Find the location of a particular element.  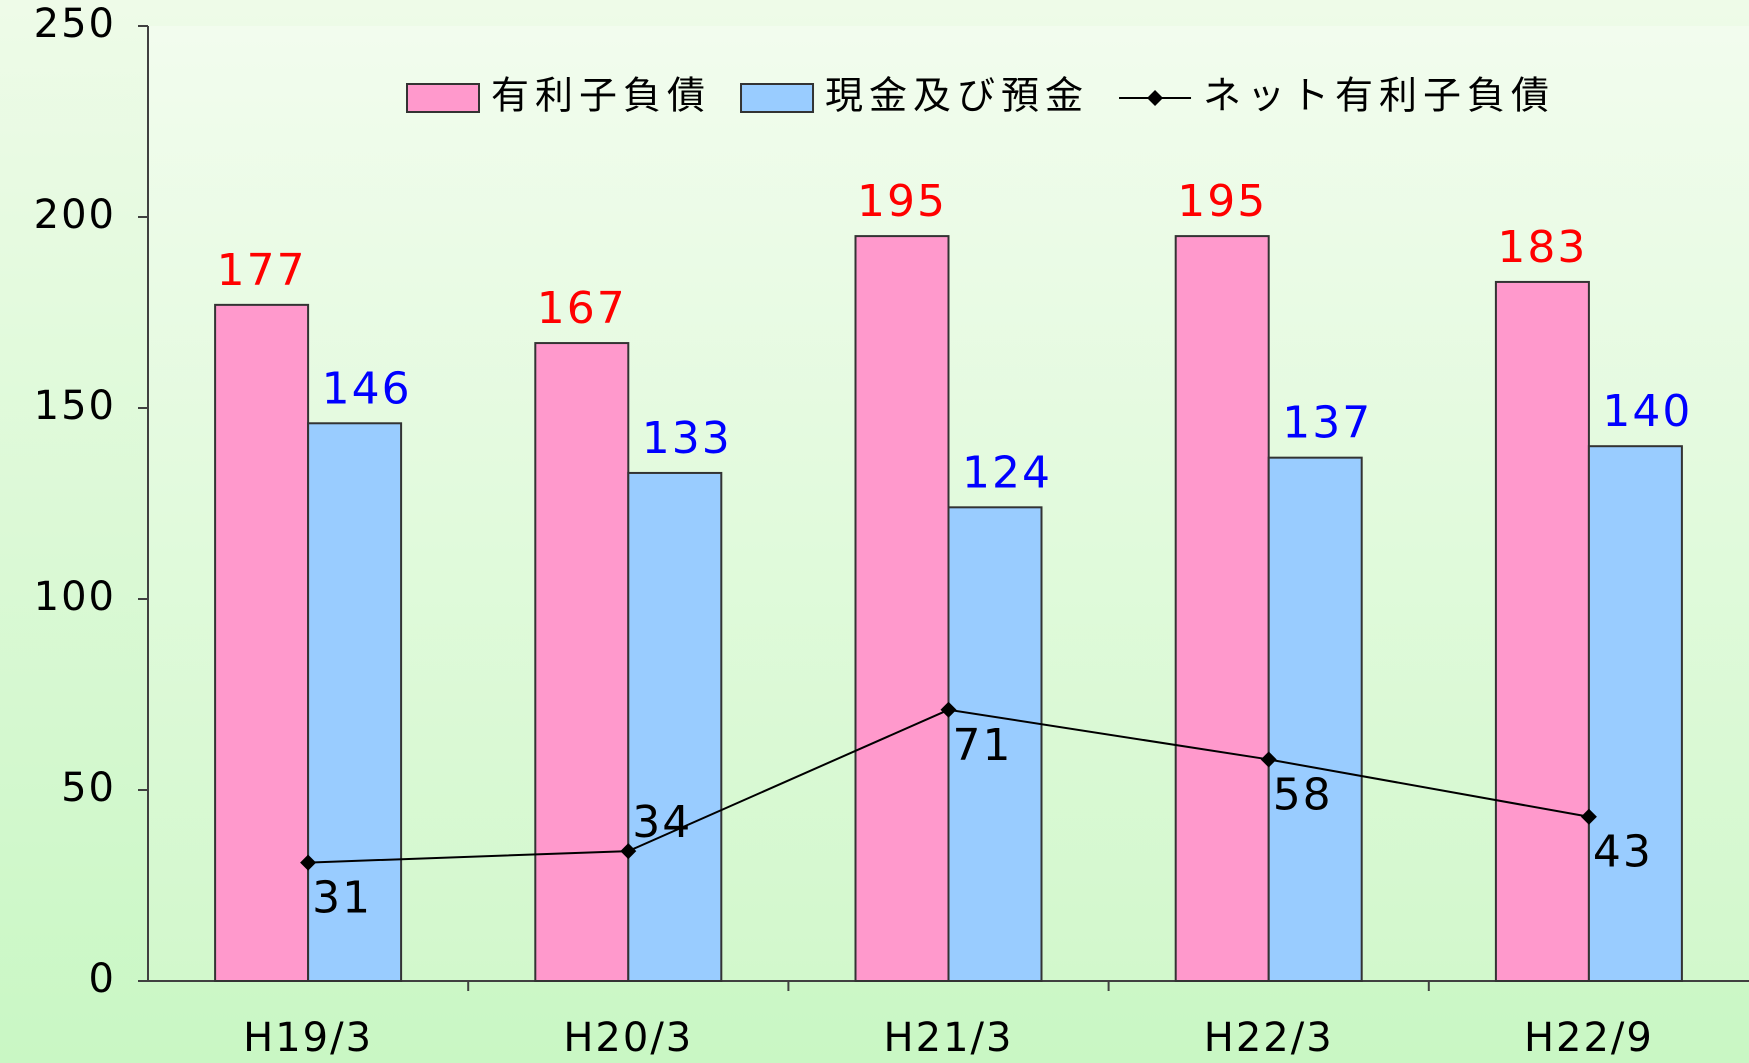

x-tick-label: H22/3 is located at coordinates (1269, 1038).